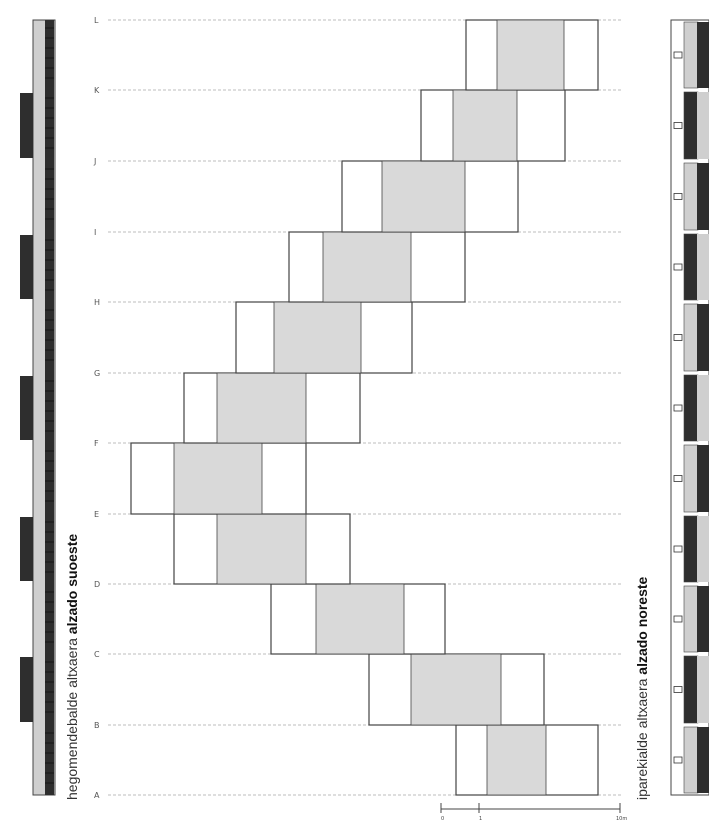 The width and height of the screenshot is (709, 829). I want to click on elevation-strip-left-dark, so click(49, 407).